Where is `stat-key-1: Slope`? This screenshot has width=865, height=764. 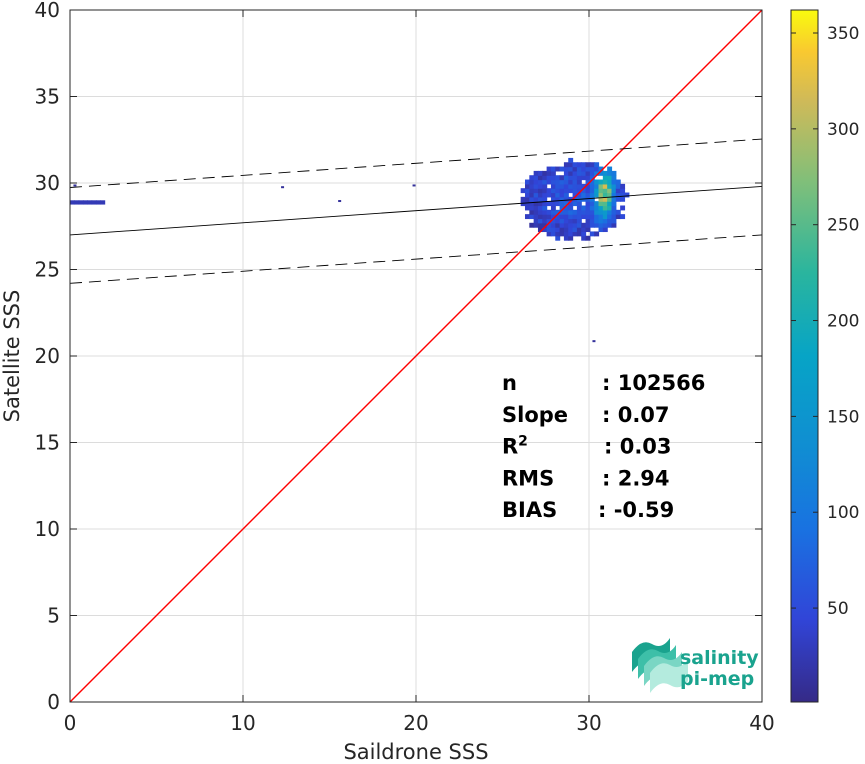 stat-key-1: Slope is located at coordinates (535, 415).